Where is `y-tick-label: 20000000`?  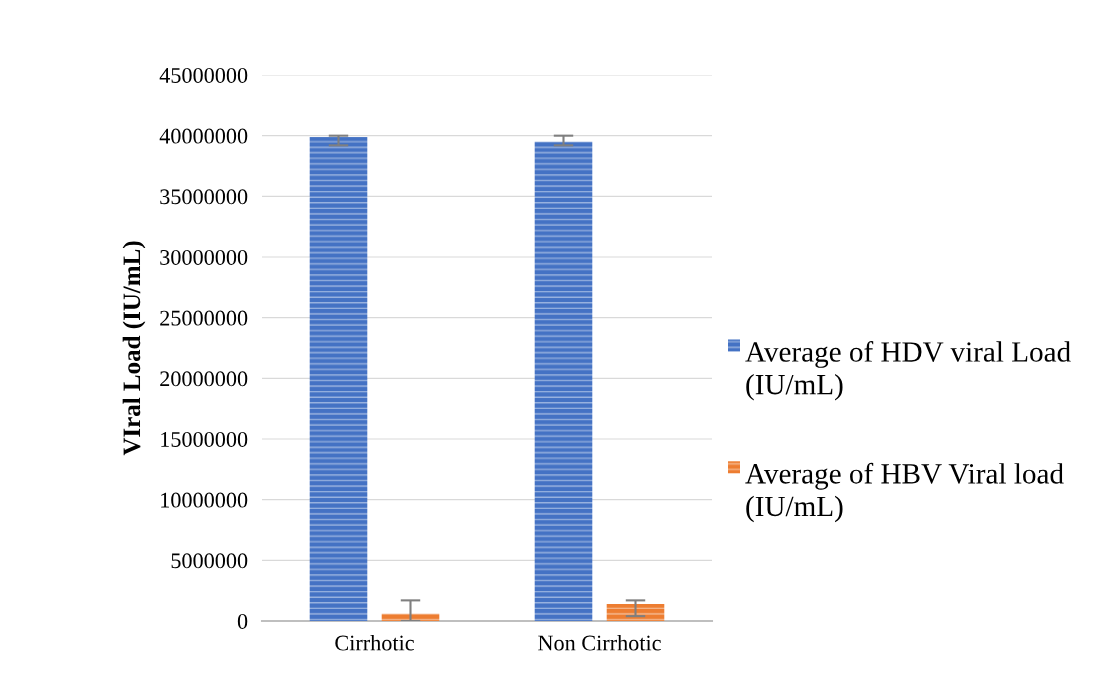
y-tick-label: 20000000 is located at coordinates (204, 379).